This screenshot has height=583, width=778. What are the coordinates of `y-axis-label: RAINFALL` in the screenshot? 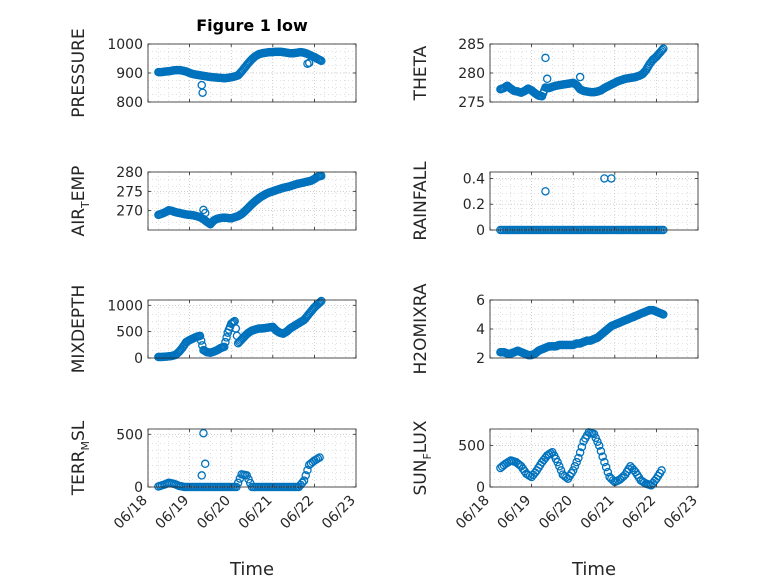 It's located at (421, 201).